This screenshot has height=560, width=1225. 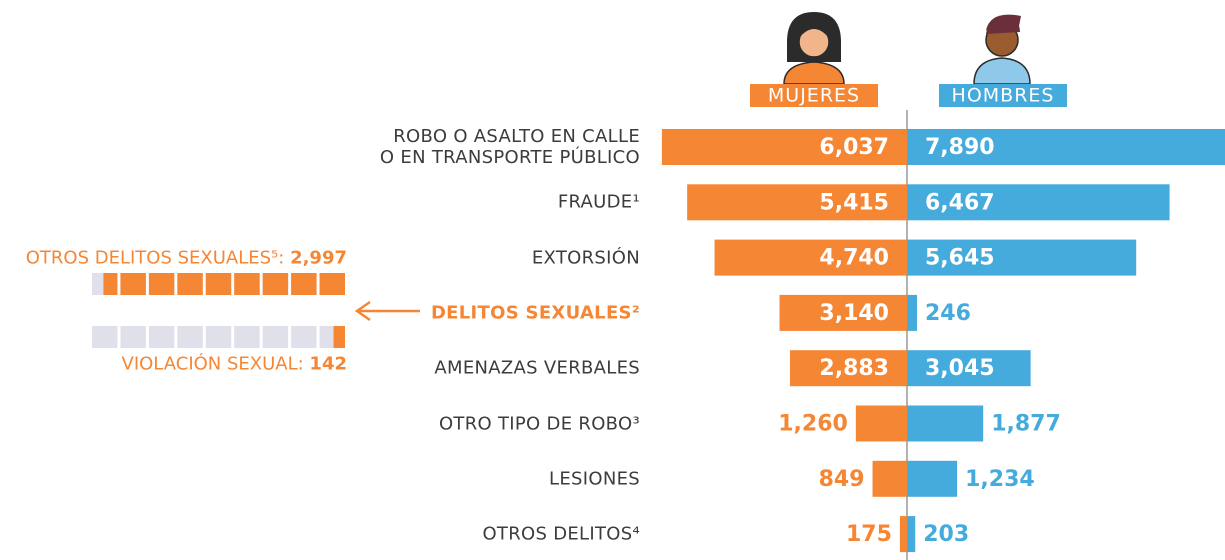 I want to click on value-label: 5,645, so click(x=960, y=258).